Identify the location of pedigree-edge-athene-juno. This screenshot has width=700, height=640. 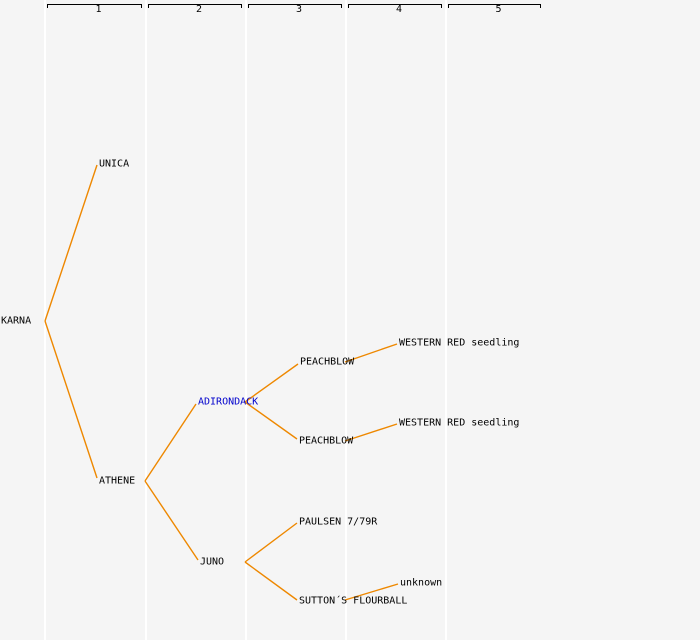
(171, 520).